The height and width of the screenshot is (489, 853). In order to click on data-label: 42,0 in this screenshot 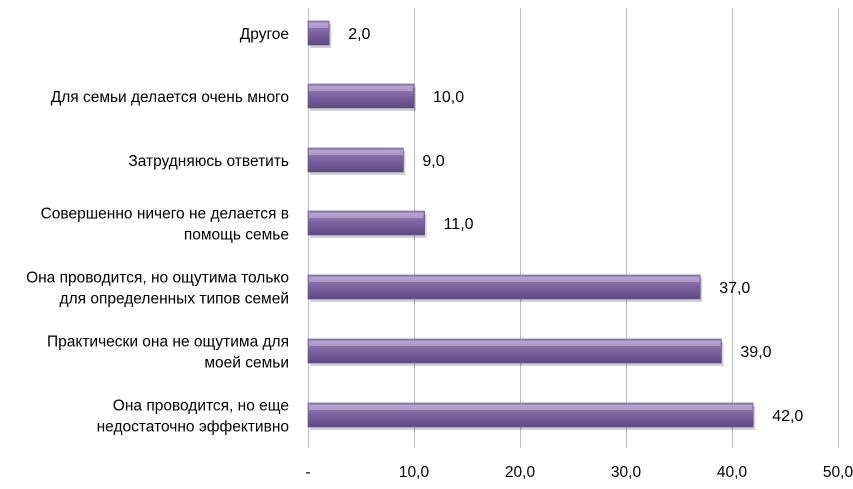, I will do `click(787, 416)`.